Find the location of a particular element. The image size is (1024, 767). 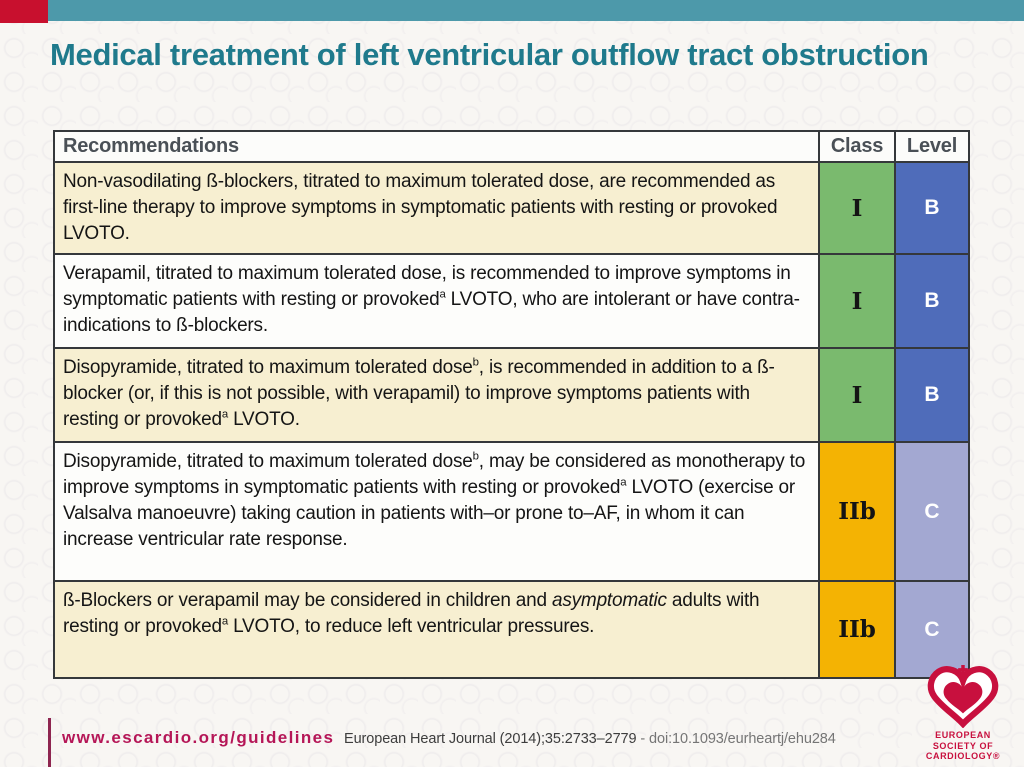

esc-logo-line: CARDIOLOGY® is located at coordinates (963, 756).